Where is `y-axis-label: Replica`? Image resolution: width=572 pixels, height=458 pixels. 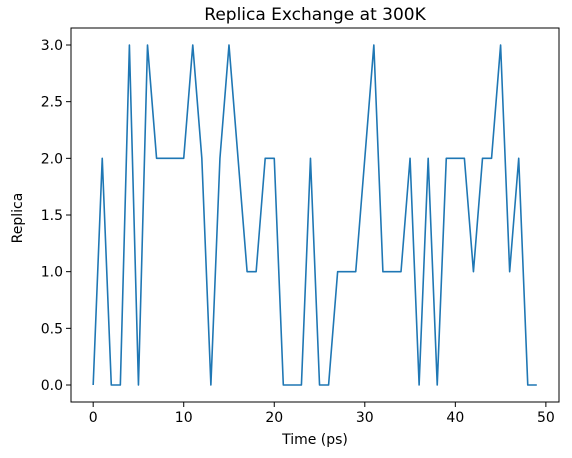 y-axis-label: Replica is located at coordinates (18, 218).